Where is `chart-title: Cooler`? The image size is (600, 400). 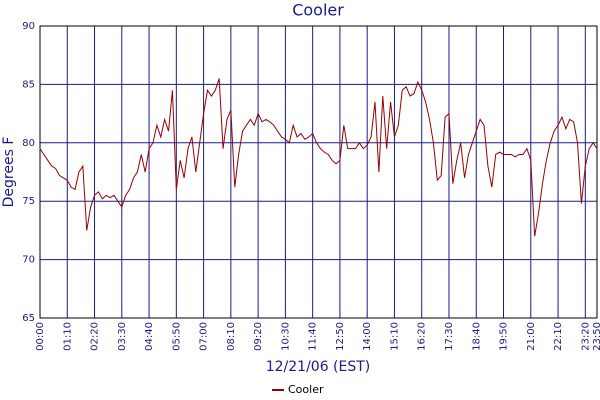
chart-title: Cooler is located at coordinates (318, 10).